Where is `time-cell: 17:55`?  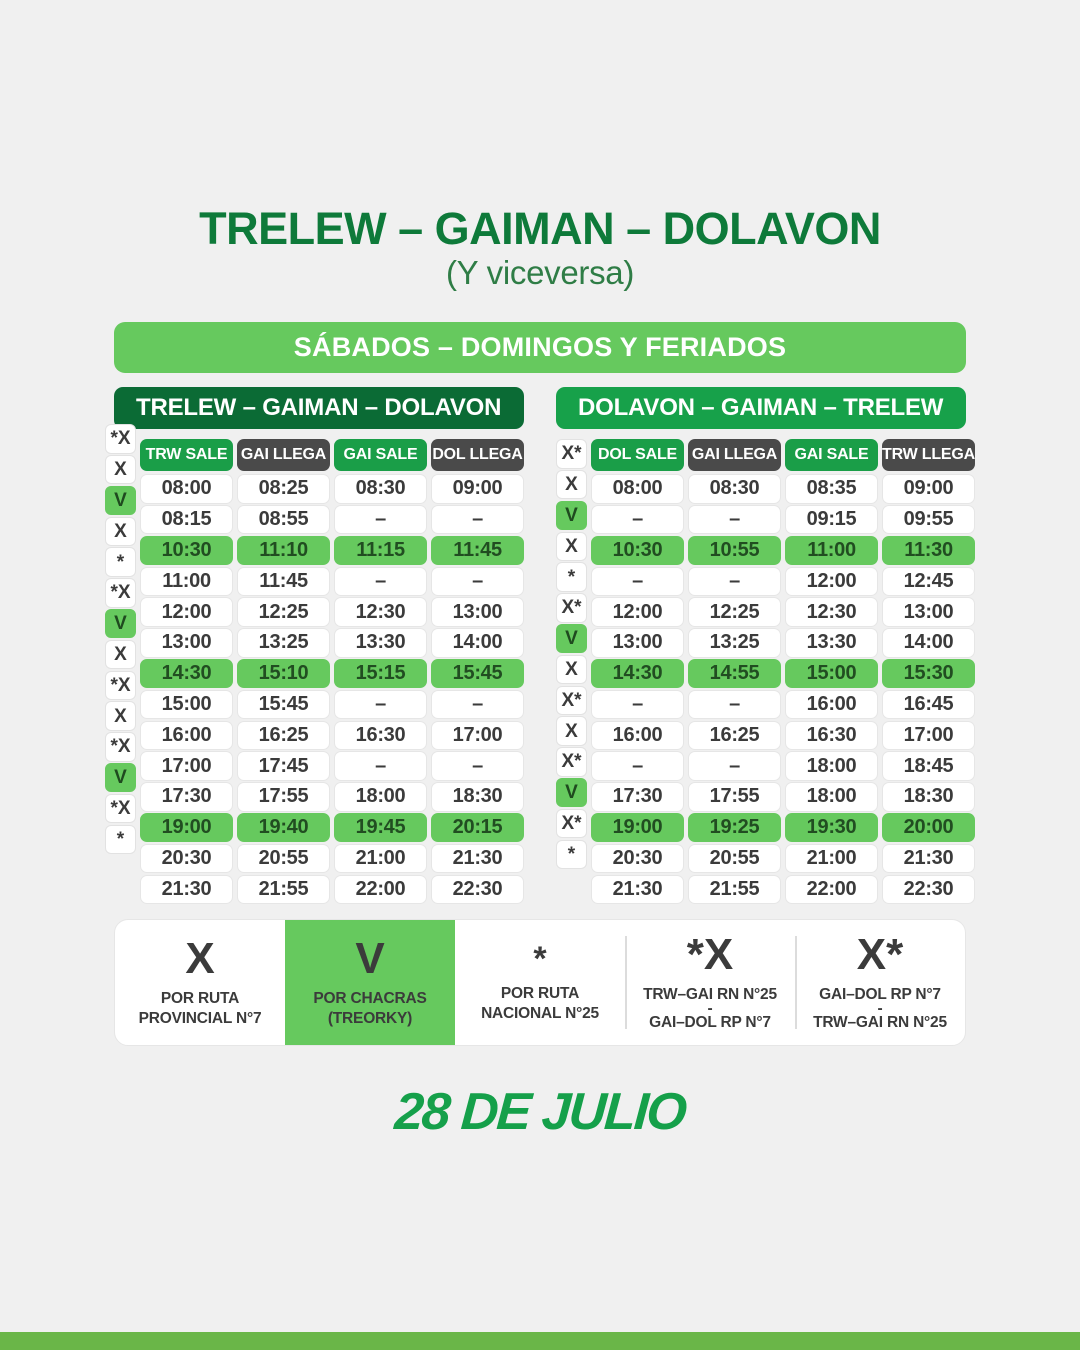 time-cell: 17:55 is located at coordinates (734, 797).